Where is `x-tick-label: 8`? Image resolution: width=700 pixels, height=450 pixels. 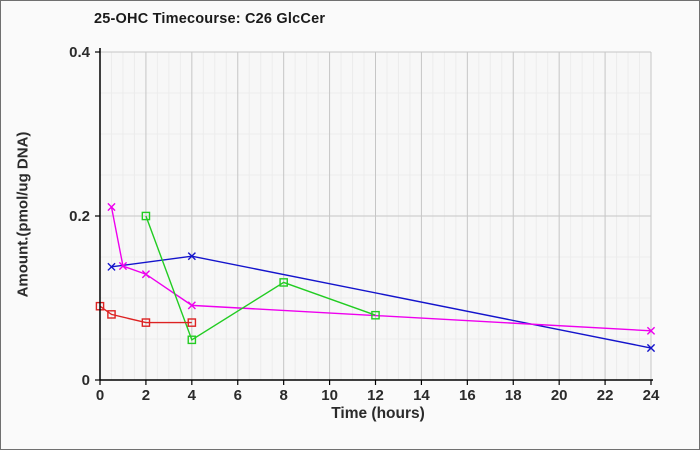
x-tick-label: 8 is located at coordinates (283, 395).